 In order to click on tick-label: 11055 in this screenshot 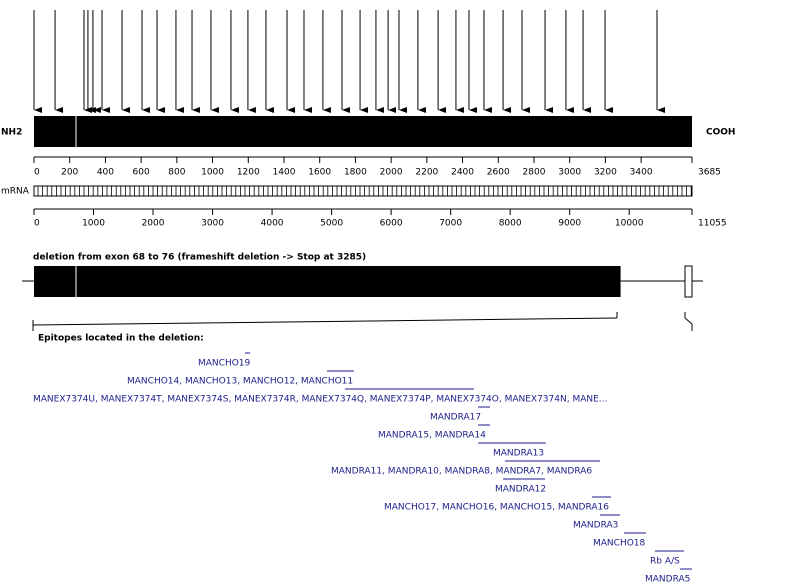, I will do `click(712, 224)`.